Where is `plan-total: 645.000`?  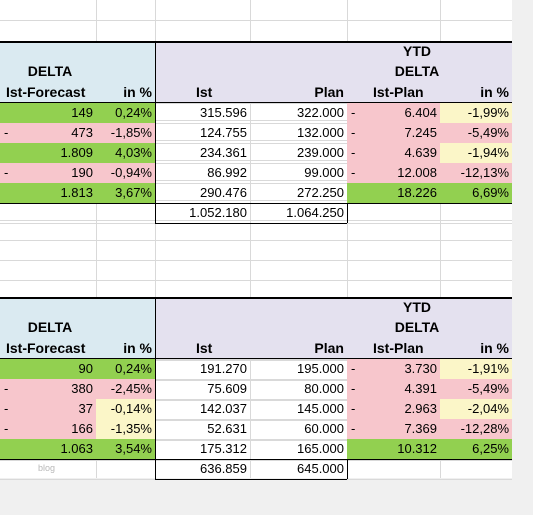 plan-total: 645.000 is located at coordinates (320, 468).